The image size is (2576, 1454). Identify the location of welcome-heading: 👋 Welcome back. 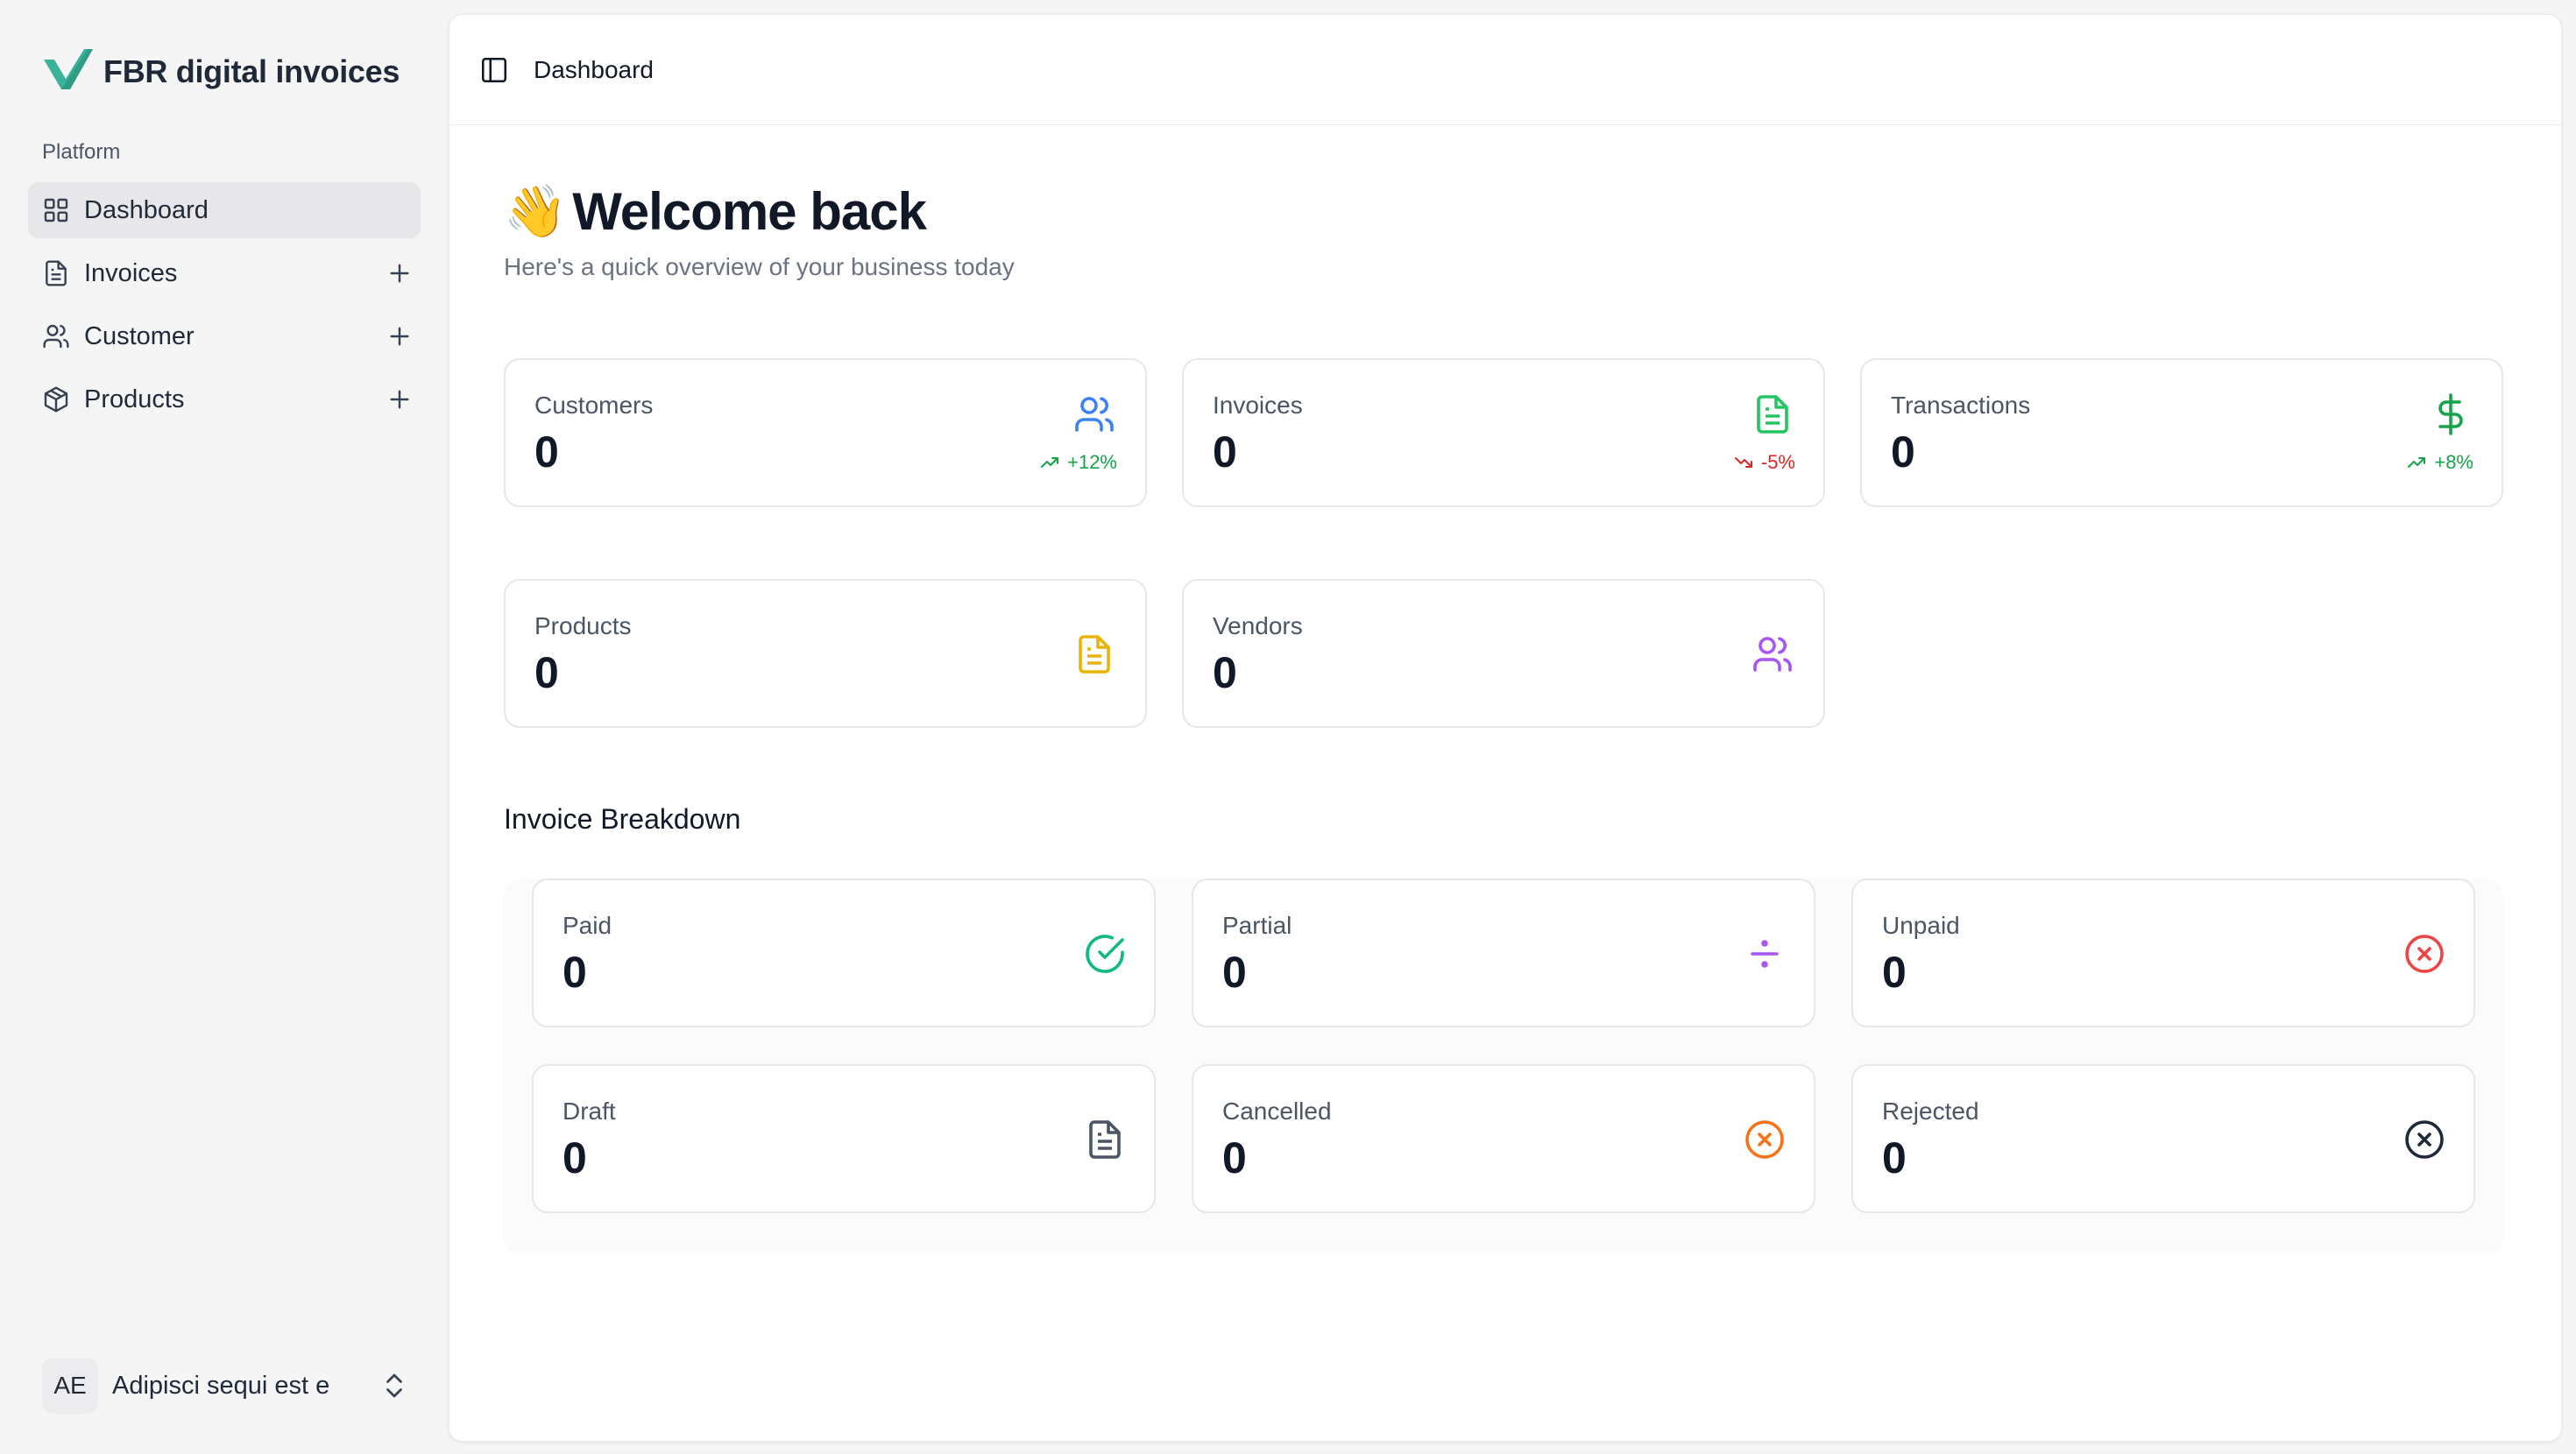
(715, 211).